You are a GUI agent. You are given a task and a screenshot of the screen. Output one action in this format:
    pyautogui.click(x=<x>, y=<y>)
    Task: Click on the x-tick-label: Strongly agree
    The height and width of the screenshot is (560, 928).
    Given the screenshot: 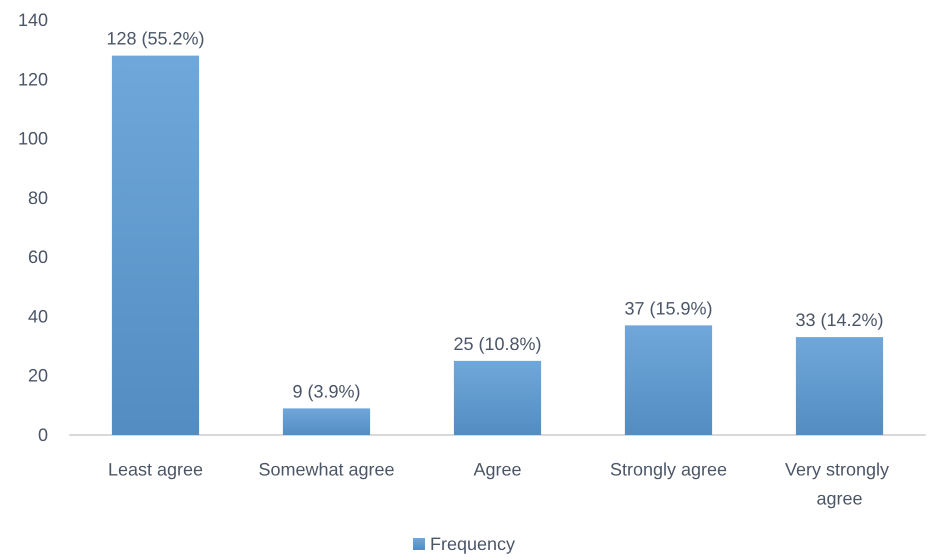 What is the action you would take?
    pyautogui.click(x=669, y=470)
    